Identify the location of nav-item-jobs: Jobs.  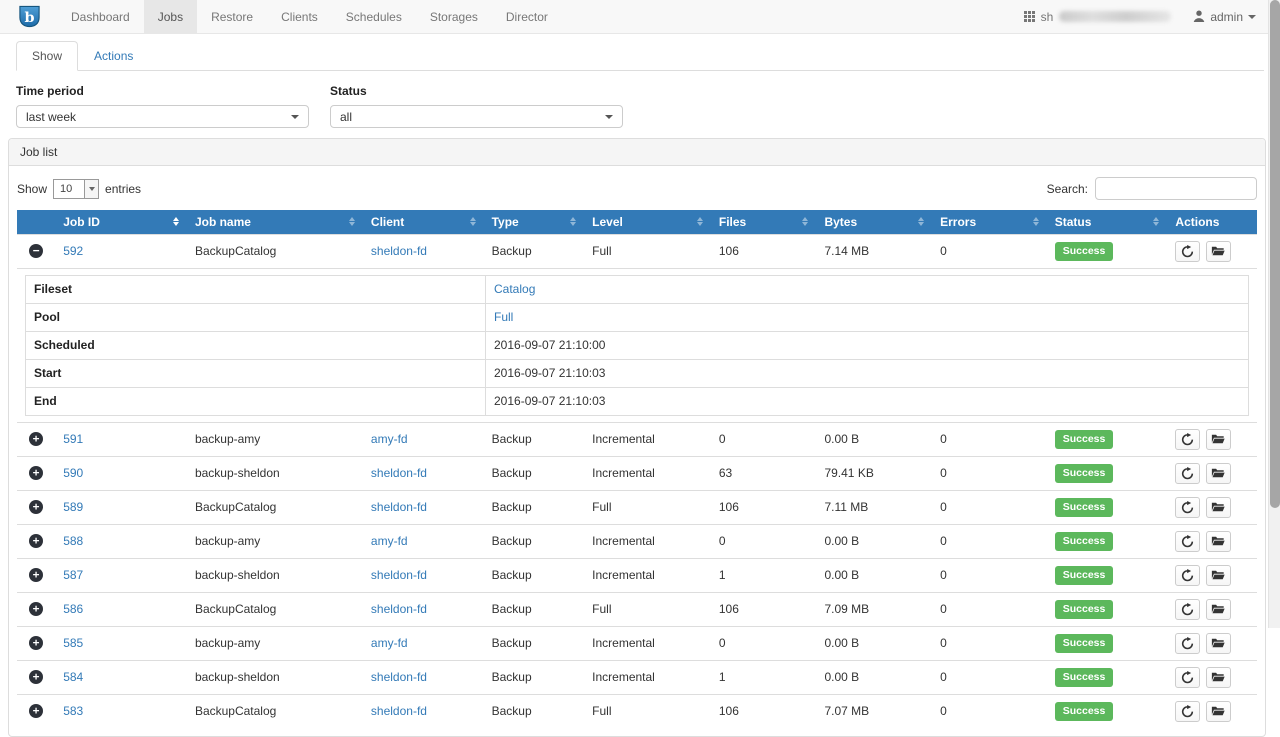
(170, 16).